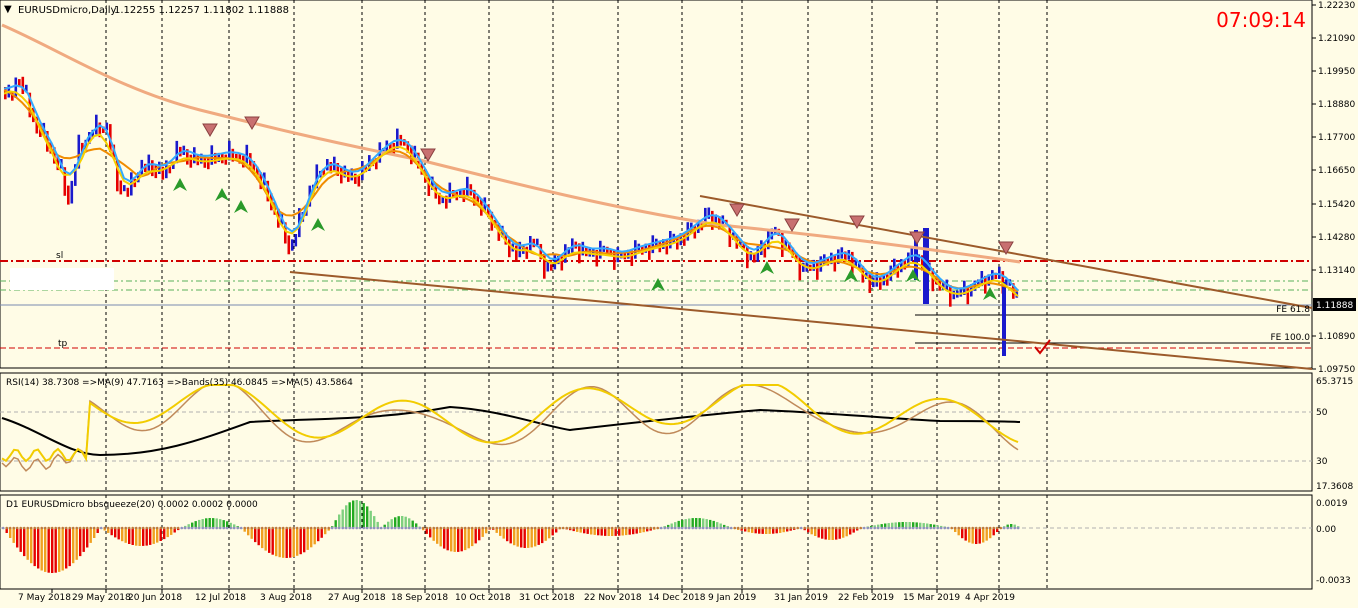 Image resolution: width=1358 pixels, height=608 pixels. I want to click on rsi-ma-line, so click(510, 428).